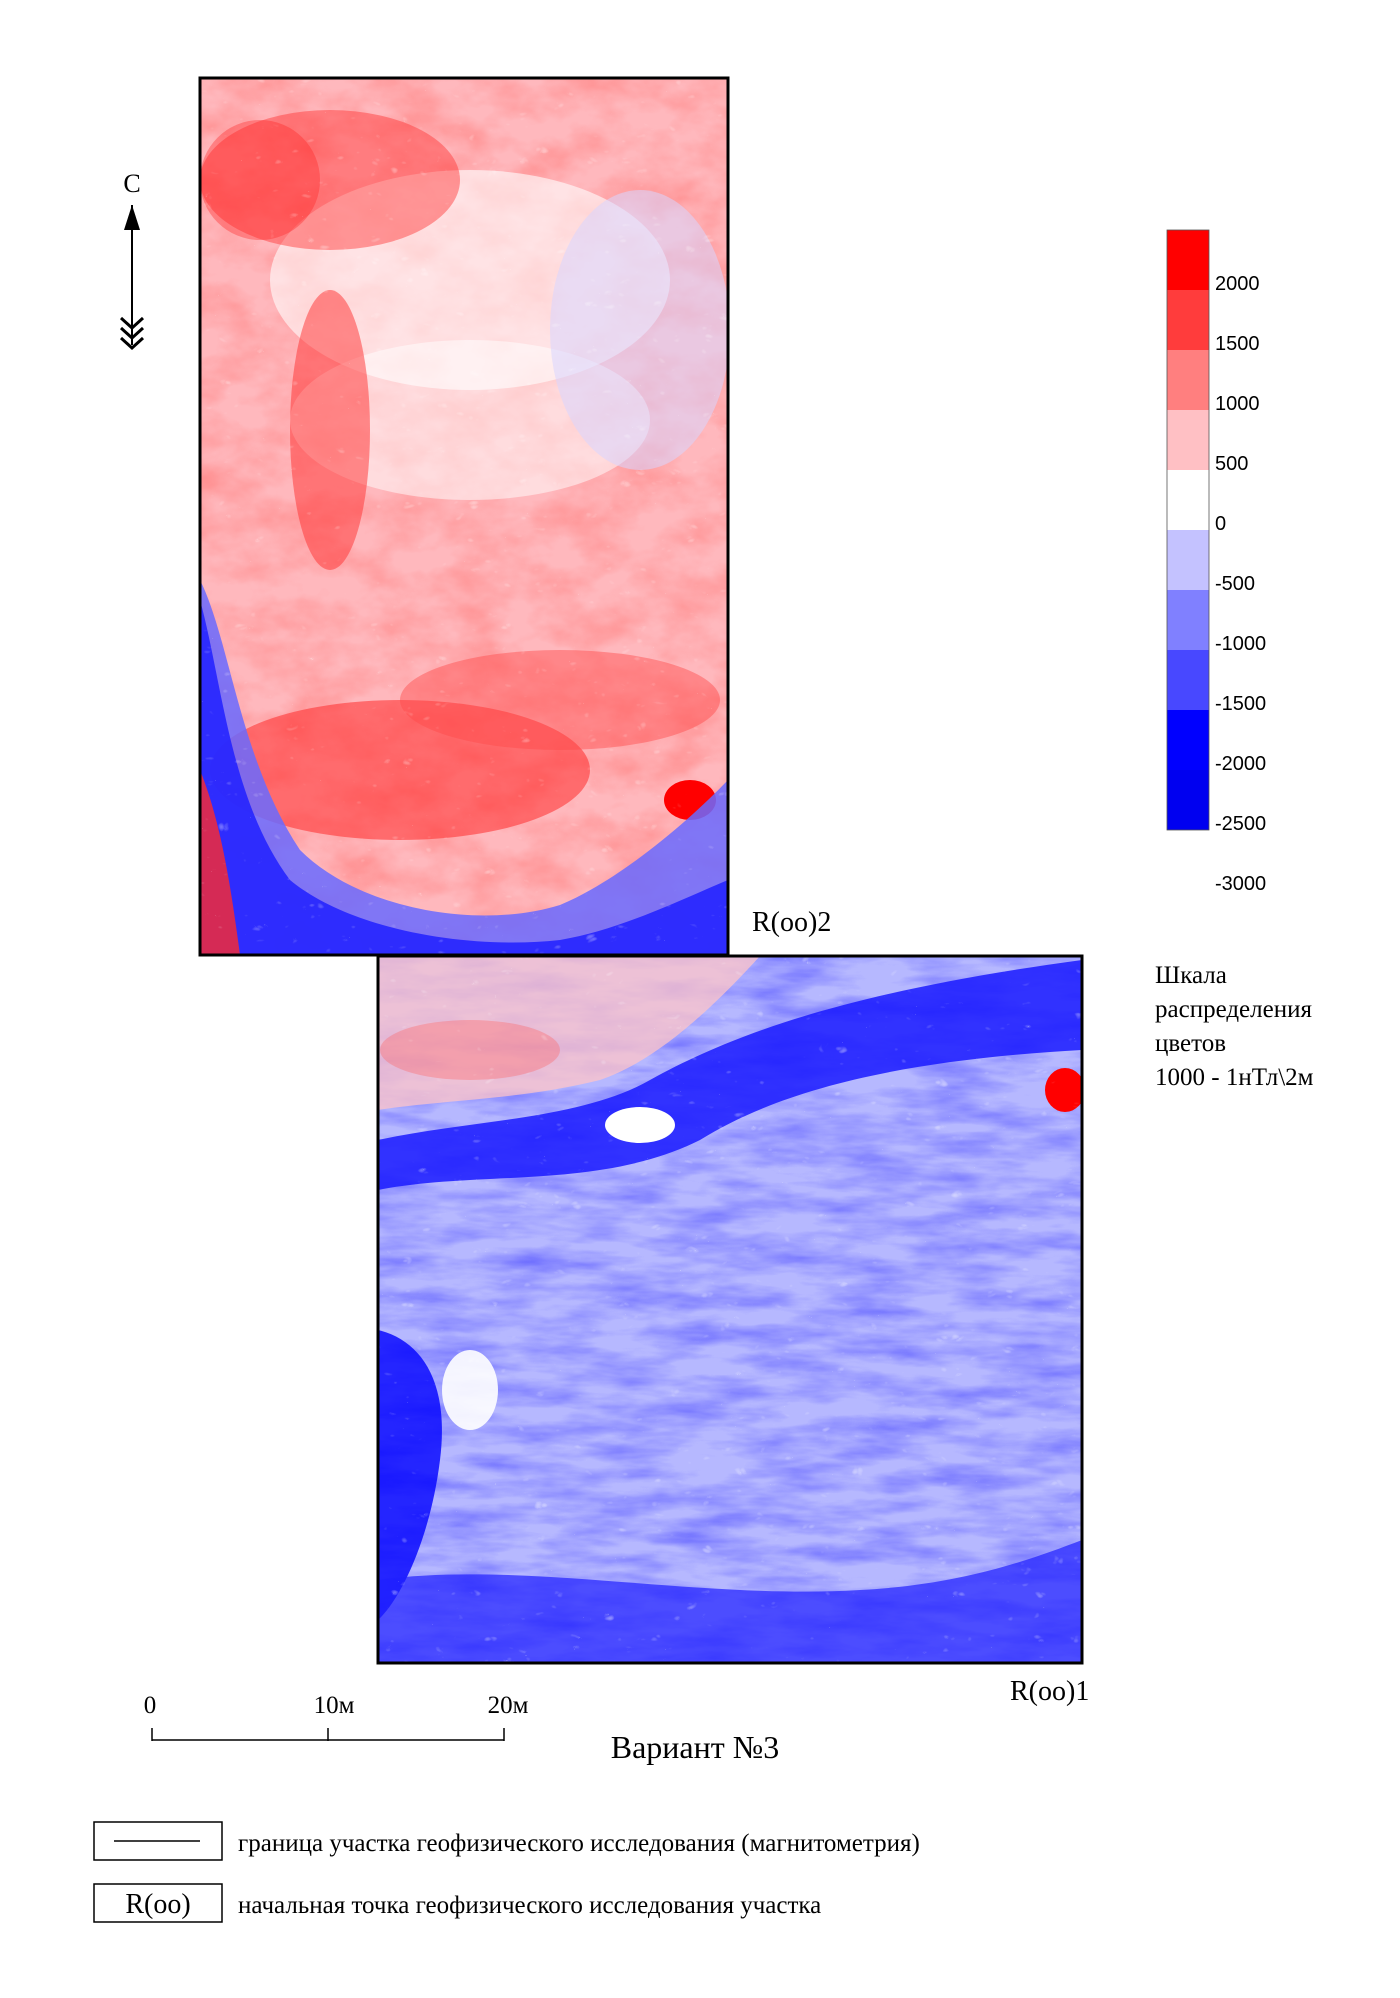  Describe the element at coordinates (1240, 704) in the screenshot. I see `color-scale-tick-label: -1500` at that location.